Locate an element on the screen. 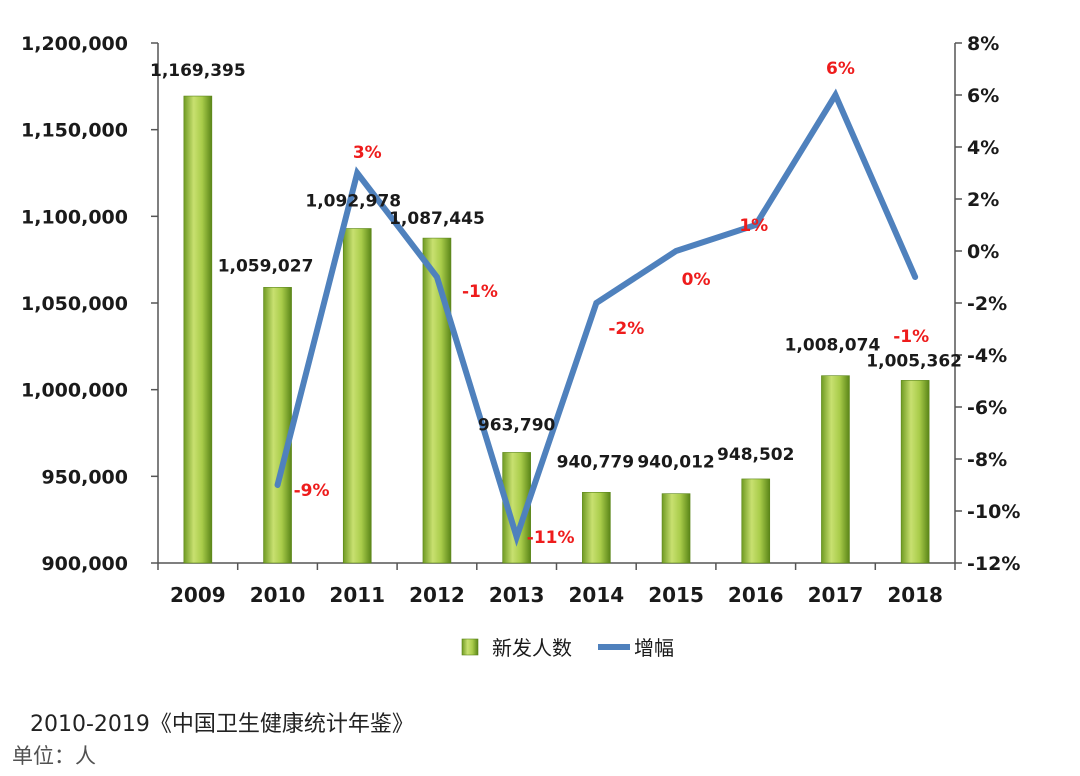 The image size is (1080, 776). y-left-tick-label: 1,100,000 is located at coordinates (74, 217).